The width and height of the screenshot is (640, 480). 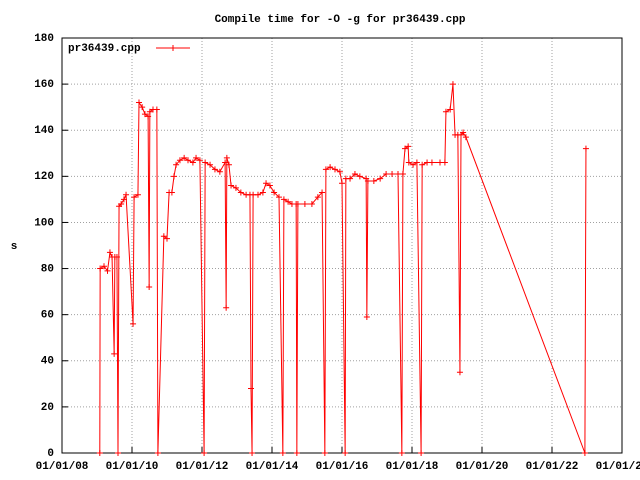 I want to click on x-tick-label: 01/01/20, so click(x=482, y=467).